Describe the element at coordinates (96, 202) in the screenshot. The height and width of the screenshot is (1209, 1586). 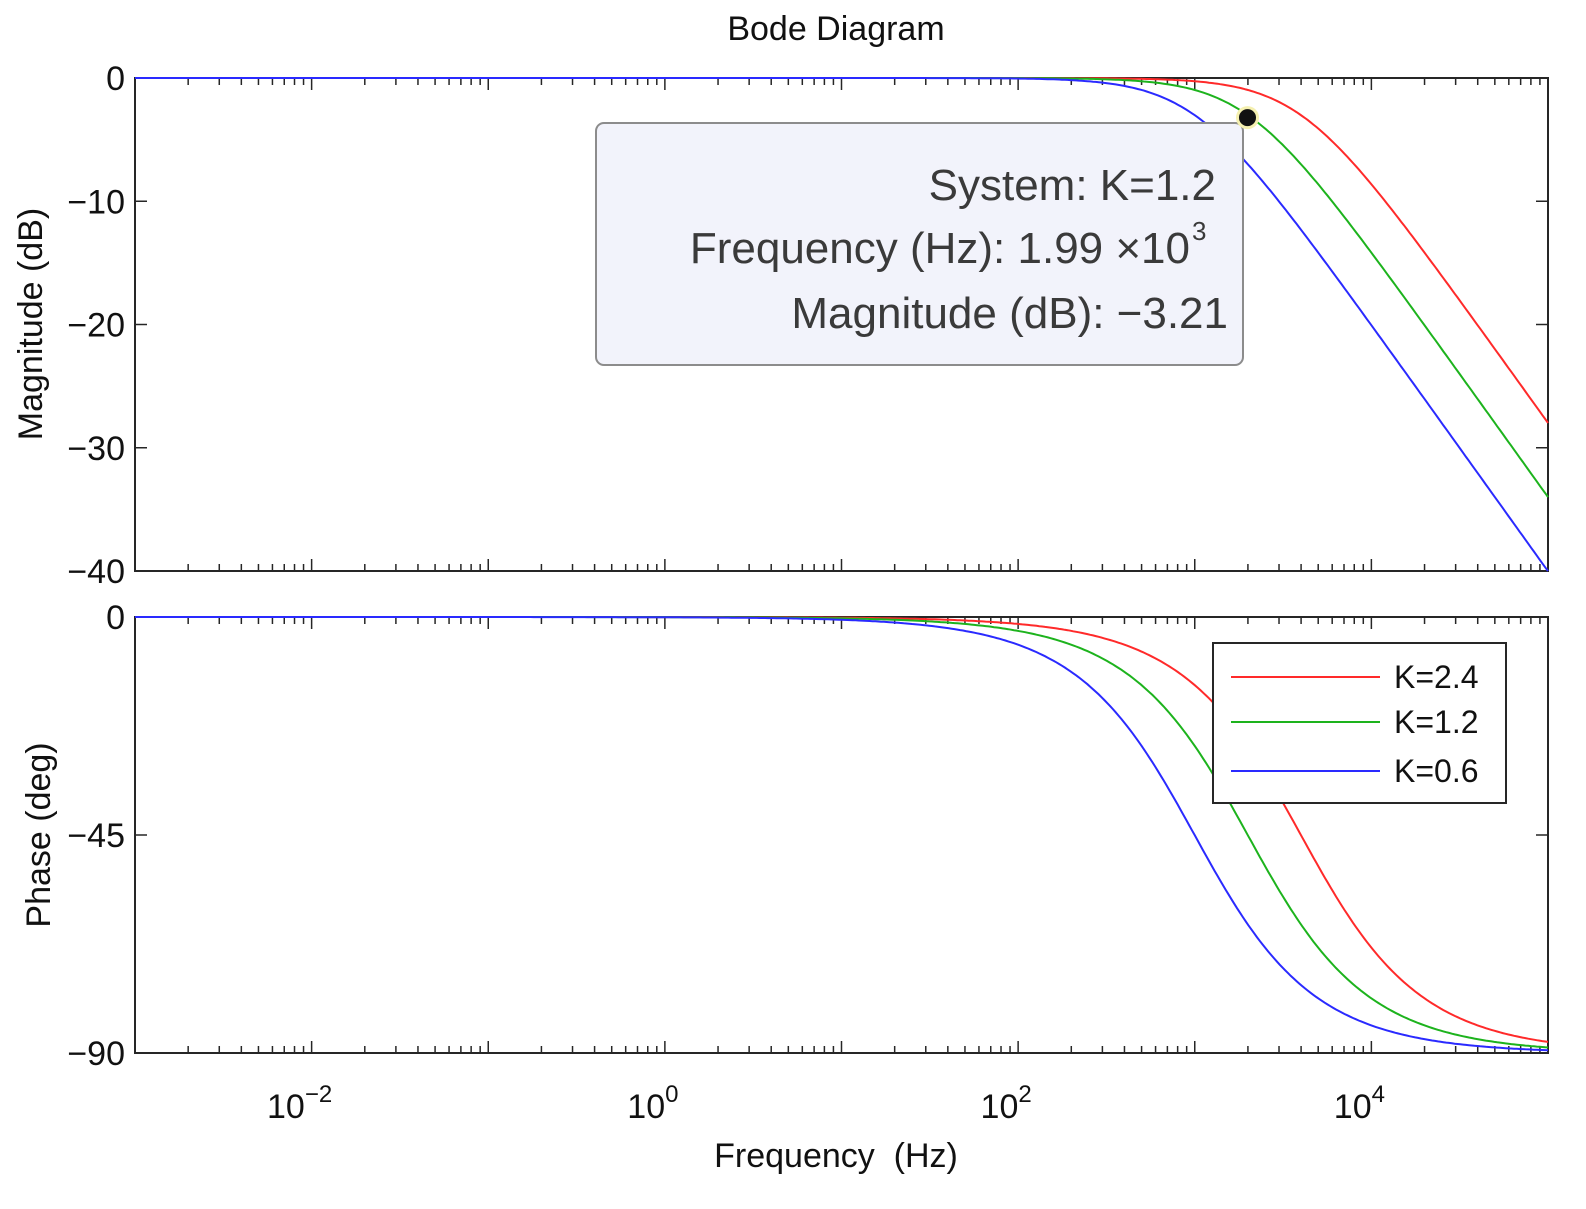
I see `magnitude-tick-label: −10` at that location.